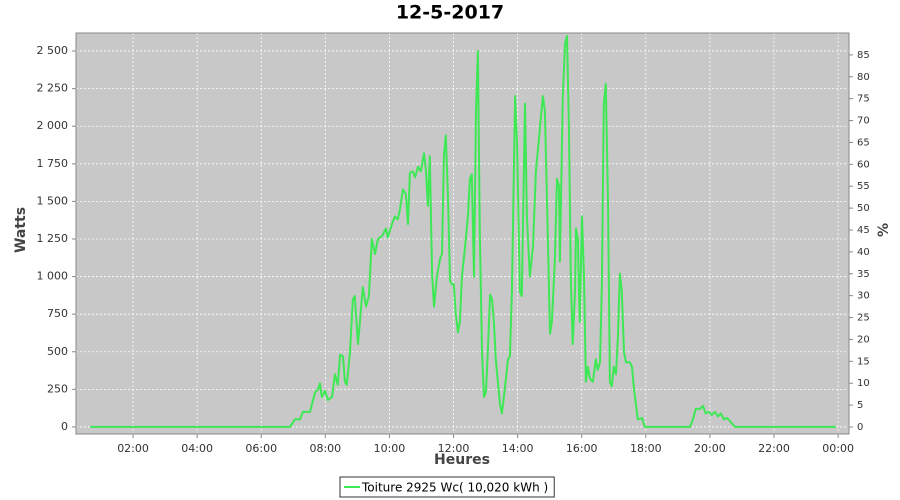  Describe the element at coordinates (57, 351) in the screenshot. I see `y-tick-label: 500` at that location.